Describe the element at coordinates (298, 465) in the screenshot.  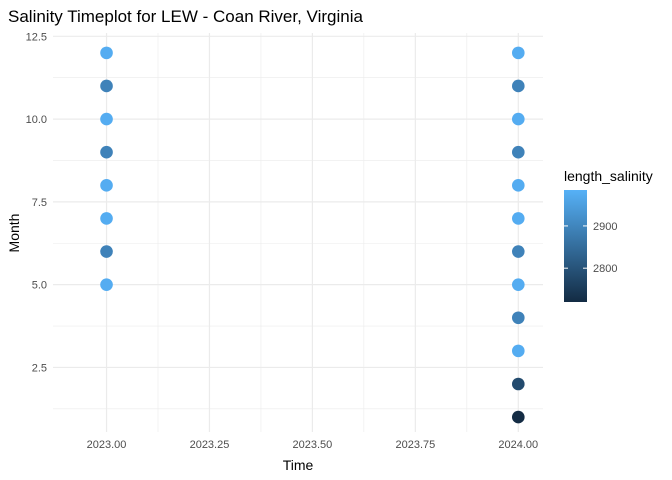
I see `x-axis-title: Time` at that location.